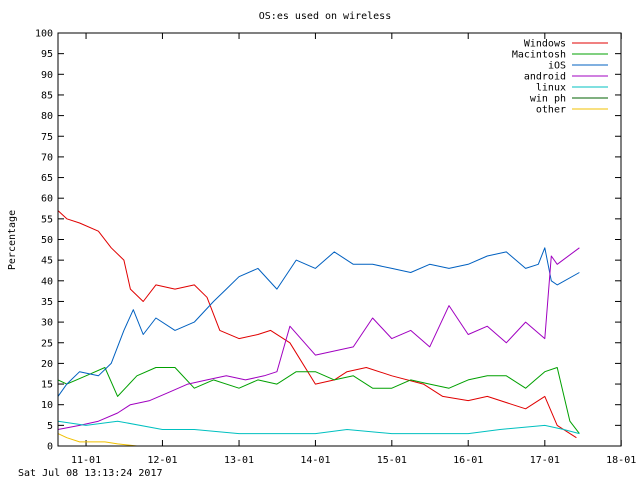 The image size is (640, 480). Describe the element at coordinates (557, 66) in the screenshot. I see `legend-label: iOS` at that location.